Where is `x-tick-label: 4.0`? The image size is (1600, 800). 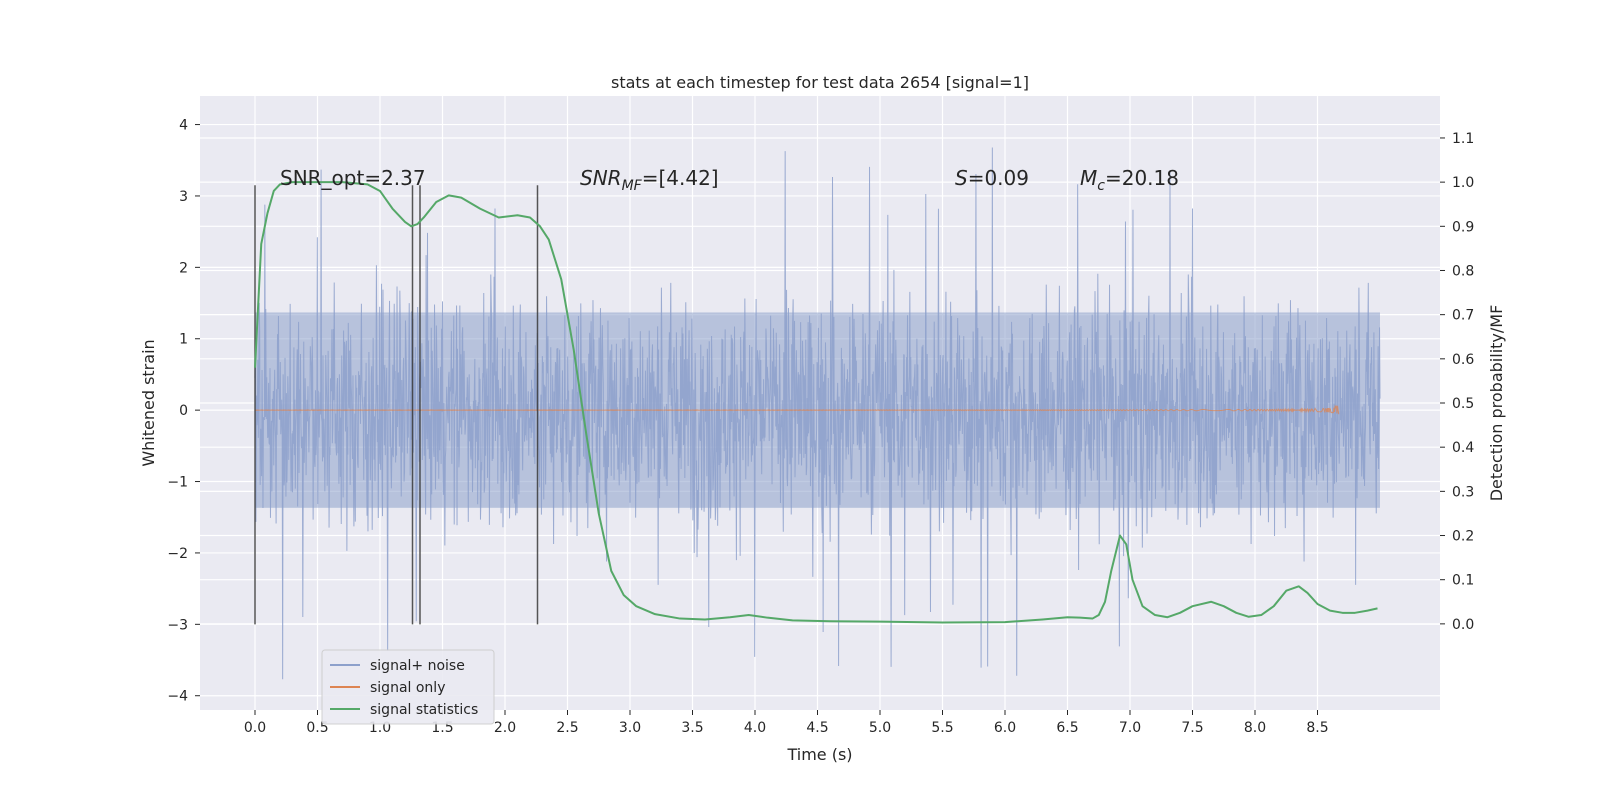 x-tick-label: 4.0 is located at coordinates (755, 728).